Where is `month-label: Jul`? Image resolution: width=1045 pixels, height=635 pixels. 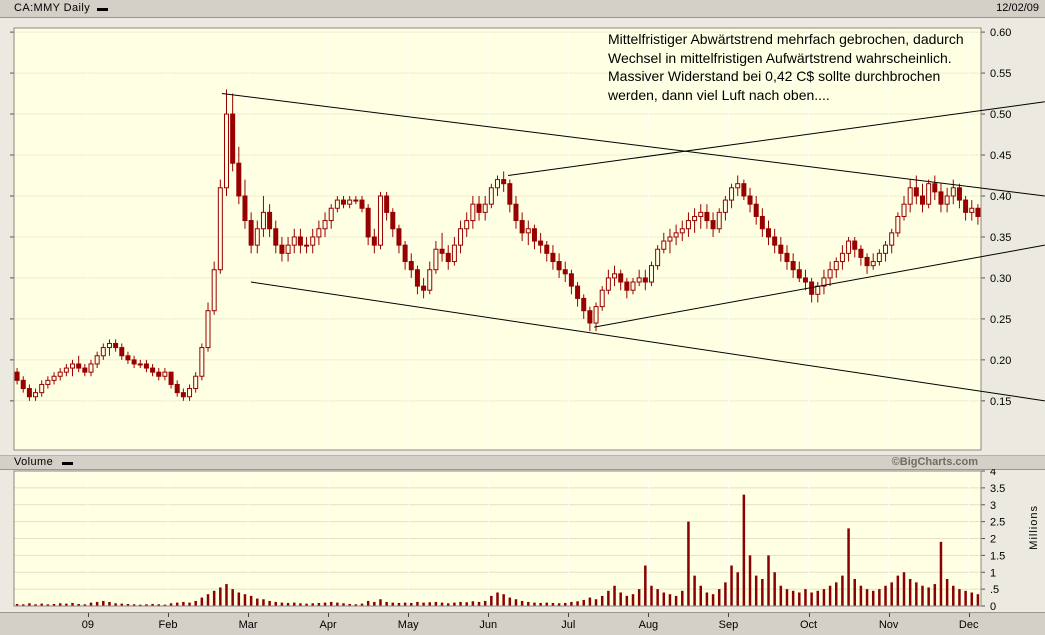
month-label: Jul is located at coordinates (568, 625).